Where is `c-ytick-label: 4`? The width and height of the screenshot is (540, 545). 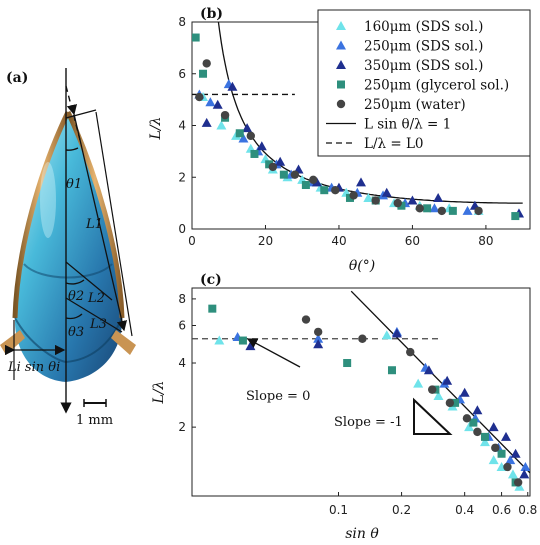 c-ytick-label: 4 is located at coordinates (182, 363).